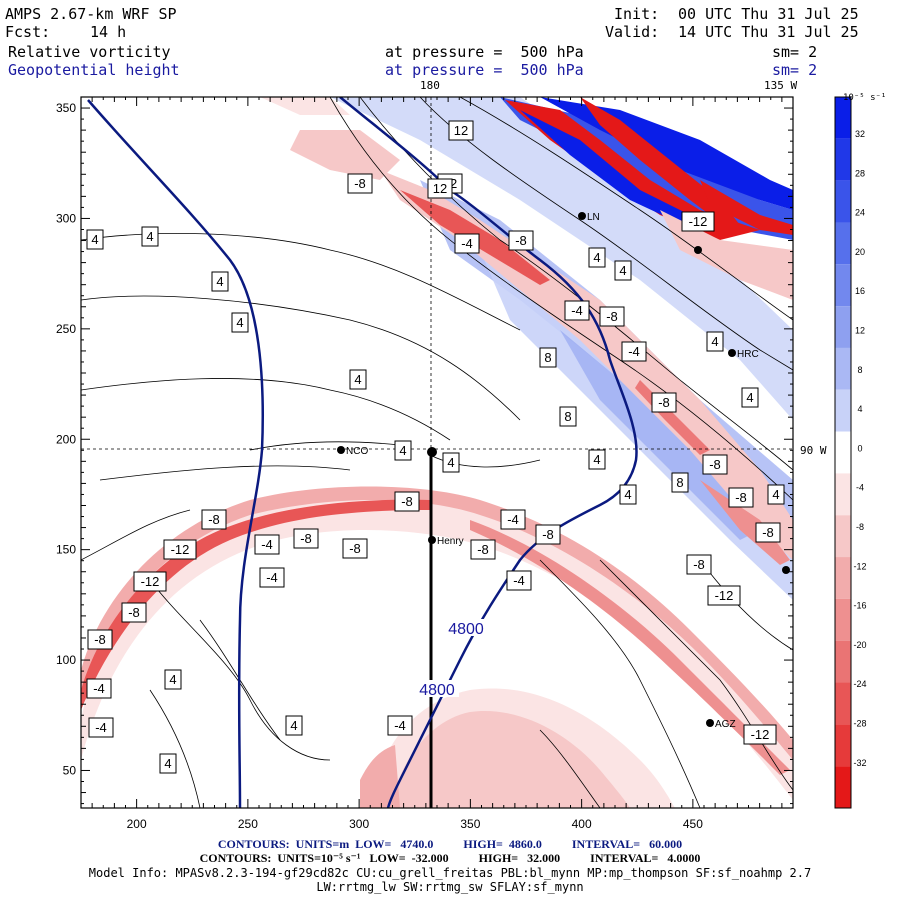 Image resolution: width=900 pixels, height=900 pixels. What do you see at coordinates (768, 14) in the screenshot?
I see `init-time: 00 UTC Thu 31 Jul 25` at bounding box center [768, 14].